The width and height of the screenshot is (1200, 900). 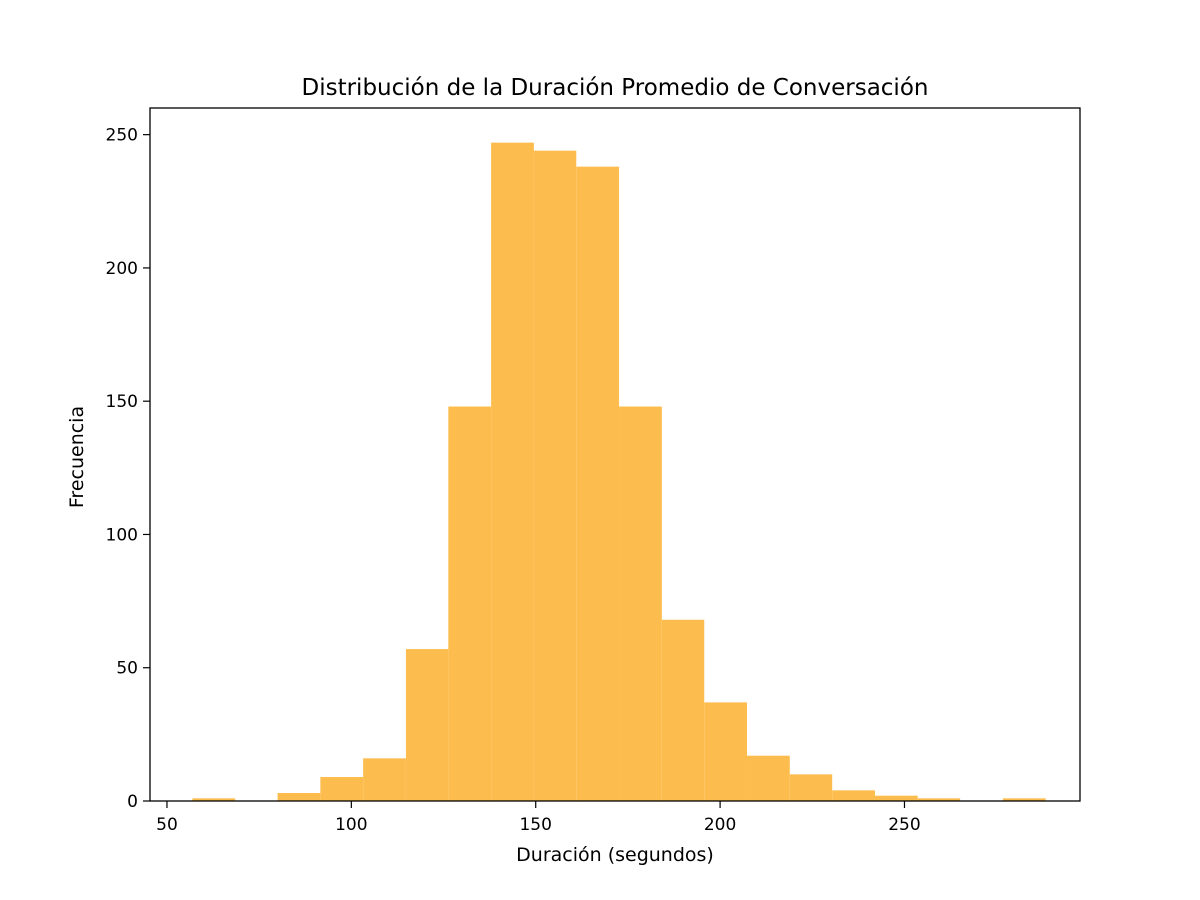 I want to click on y-tick-label: 150, so click(x=122, y=402).